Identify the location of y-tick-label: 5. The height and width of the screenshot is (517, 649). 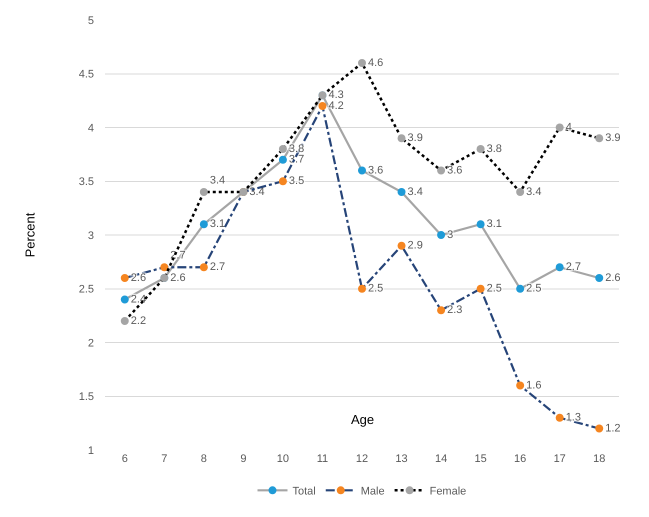
(91, 20).